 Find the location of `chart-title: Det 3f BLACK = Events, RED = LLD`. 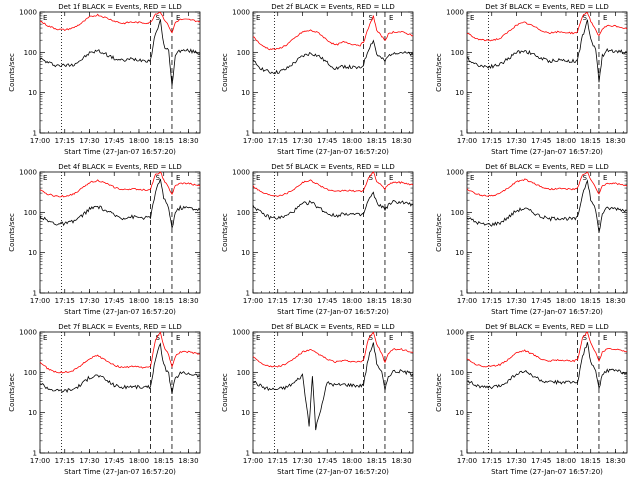

chart-title: Det 3f BLACK = Events, RED = LLD is located at coordinates (546, 7).